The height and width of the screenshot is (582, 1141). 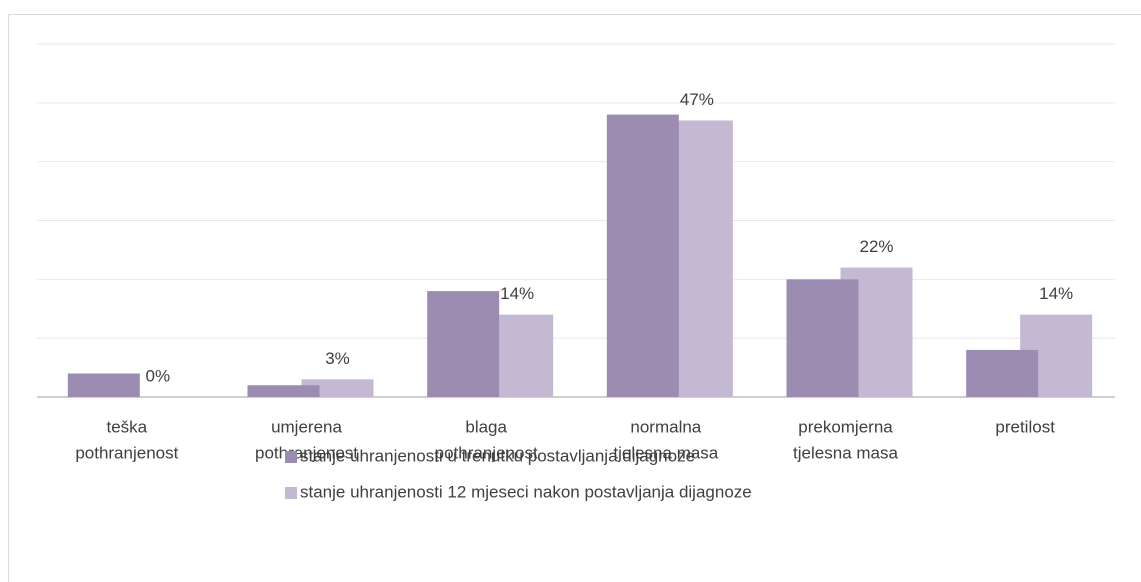 What do you see at coordinates (158, 375) in the screenshot?
I see `data-label: 0%` at bounding box center [158, 375].